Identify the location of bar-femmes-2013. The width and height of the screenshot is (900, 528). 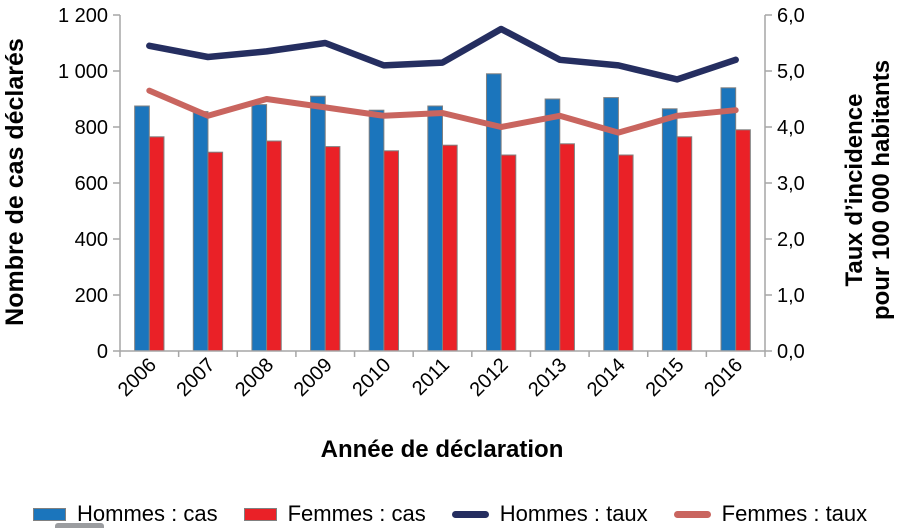
(567, 247).